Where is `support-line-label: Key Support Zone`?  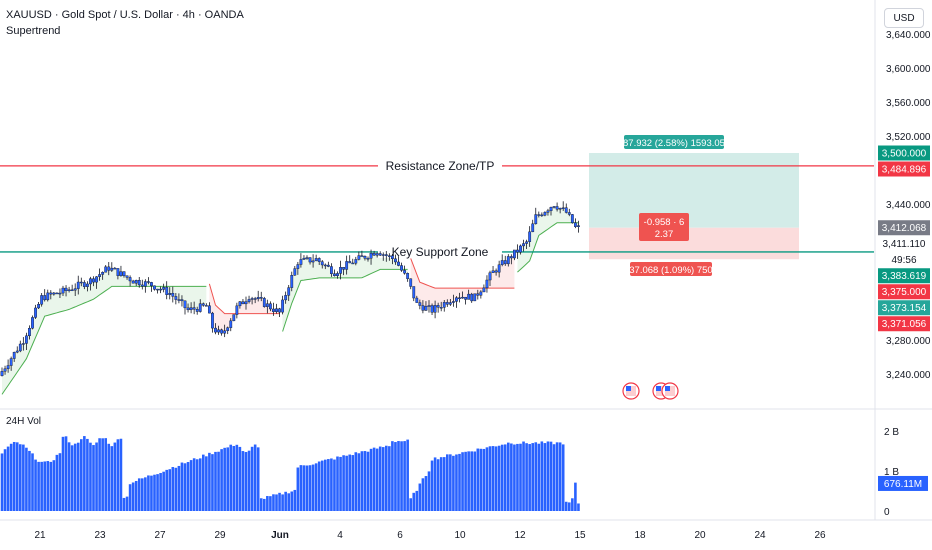 support-line-label: Key Support Zone is located at coordinates (440, 252).